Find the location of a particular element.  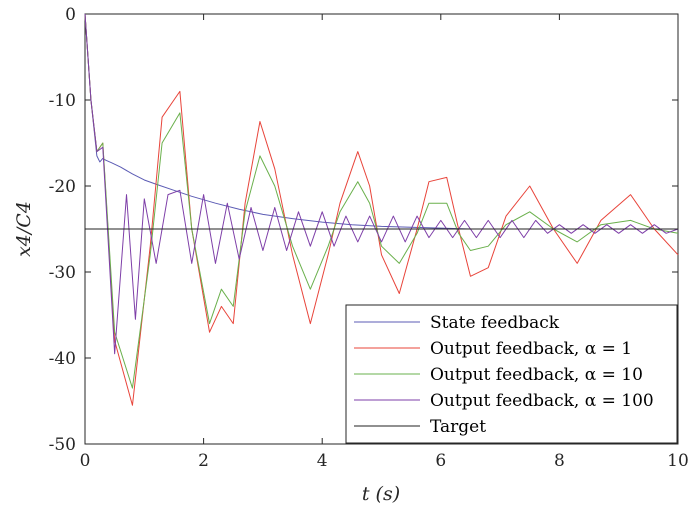

x-axis-label: t (s) is located at coordinates (381, 494).